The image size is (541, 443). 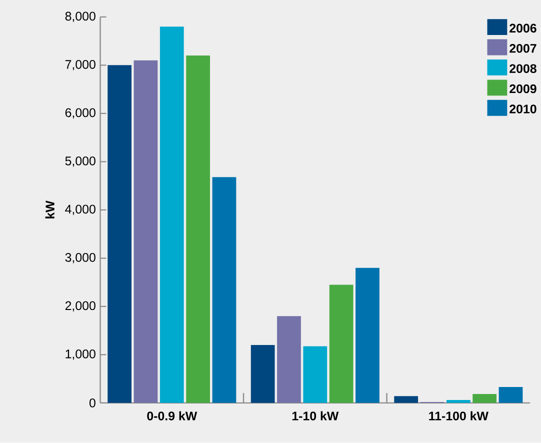 What do you see at coordinates (172, 416) in the screenshot?
I see `x-tick-label: 0-0.9 kW` at bounding box center [172, 416].